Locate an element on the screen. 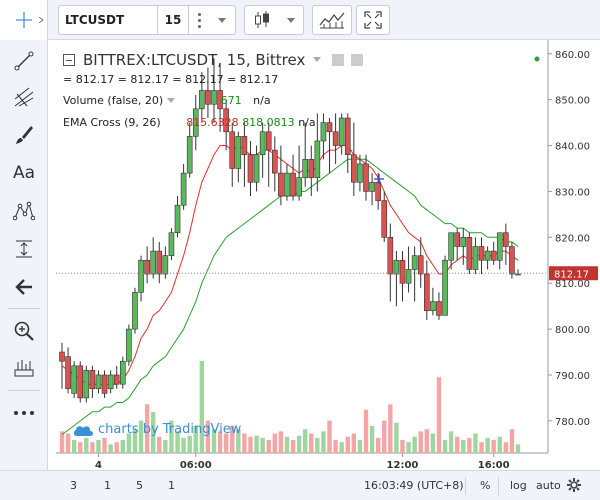  interval-menu-button is located at coordinates (212, 20).